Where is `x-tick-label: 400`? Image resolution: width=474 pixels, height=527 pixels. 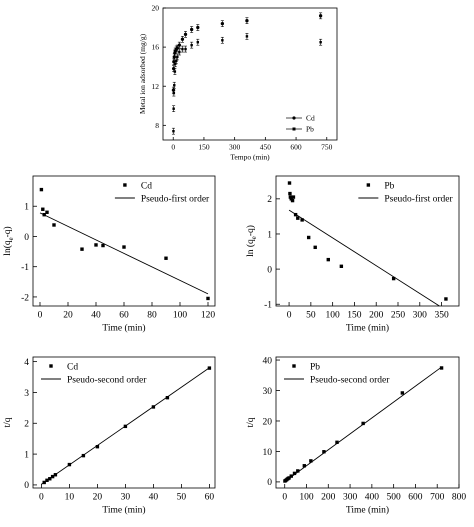
x-tick-label: 400 is located at coordinates (372, 498).